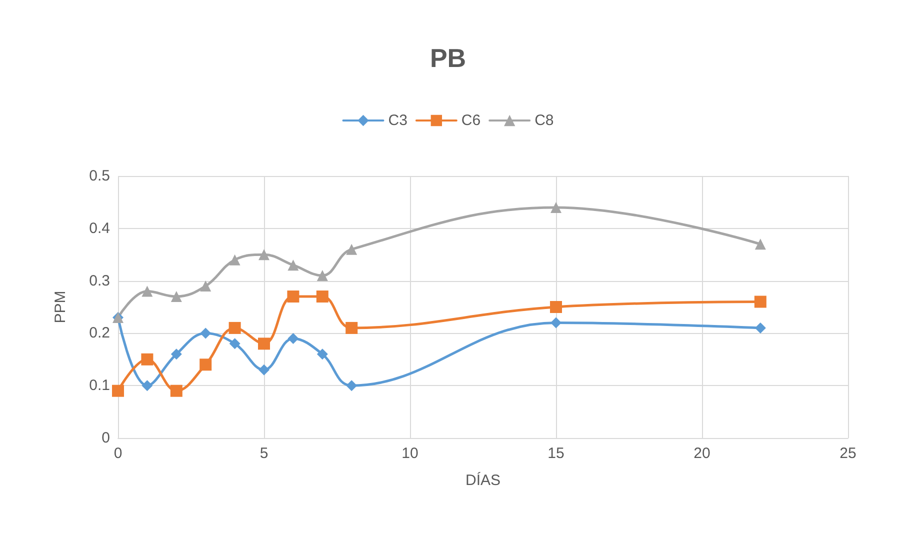 This screenshot has height=551, width=899. I want to click on legend-label: C8, so click(544, 120).